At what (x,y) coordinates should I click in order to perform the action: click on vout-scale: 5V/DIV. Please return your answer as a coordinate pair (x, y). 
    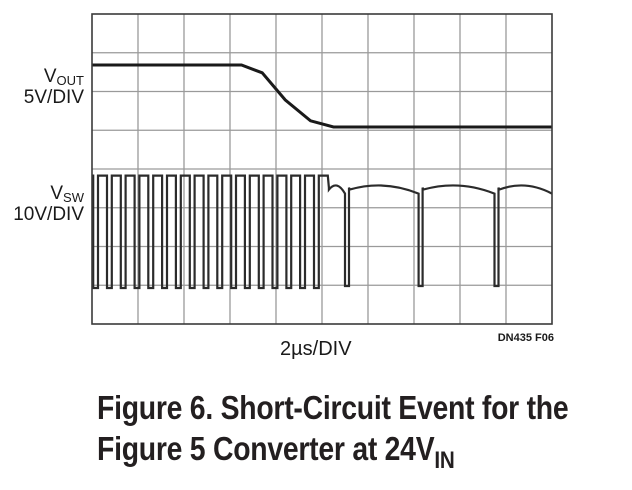
    Looking at the image, I should click on (53, 97).